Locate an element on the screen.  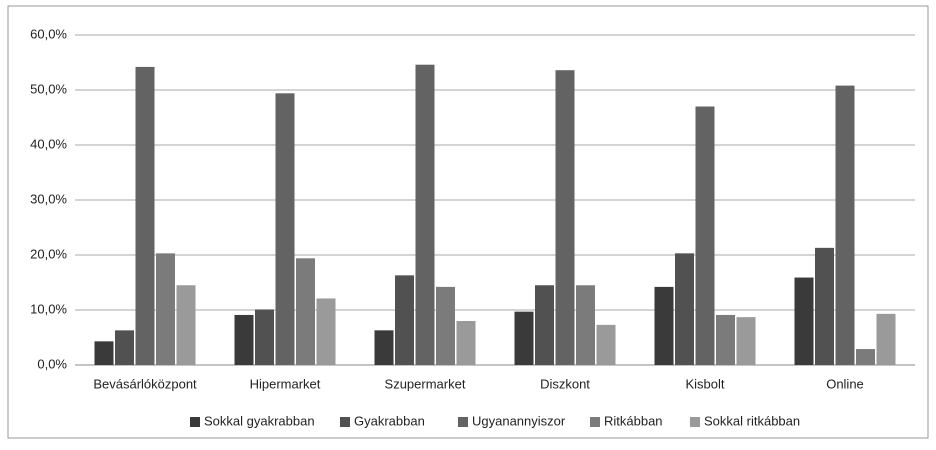
x-tick-label: Online is located at coordinates (845, 383).